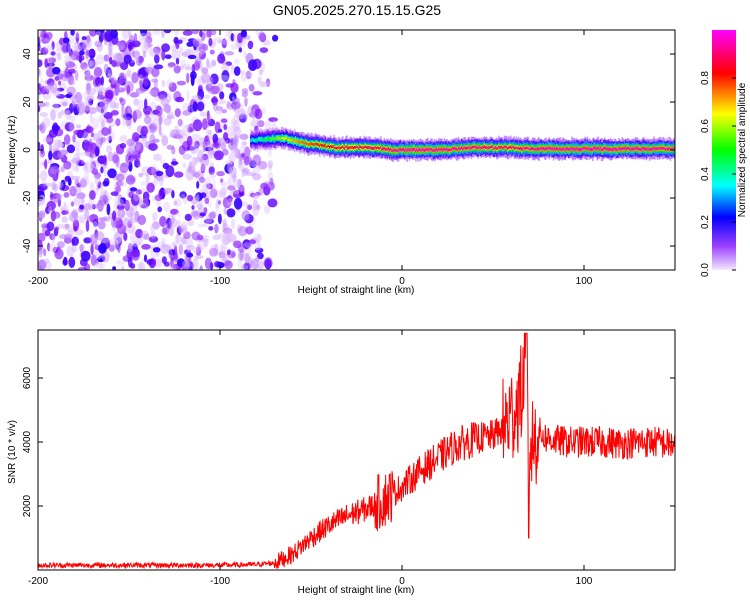 The width and height of the screenshot is (750, 600). Describe the element at coordinates (27, 245) in the screenshot. I see `y-tick-label: -40` at that location.